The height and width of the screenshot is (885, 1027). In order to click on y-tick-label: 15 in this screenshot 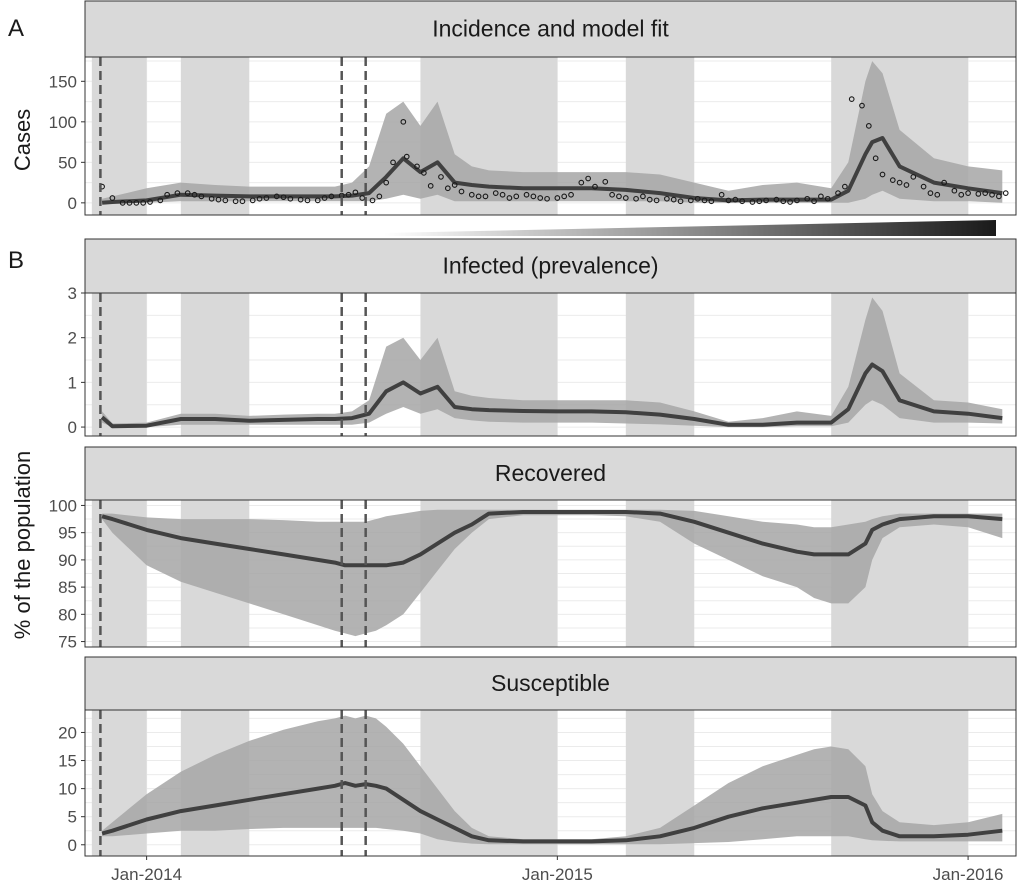, I will do `click(67, 761)`.